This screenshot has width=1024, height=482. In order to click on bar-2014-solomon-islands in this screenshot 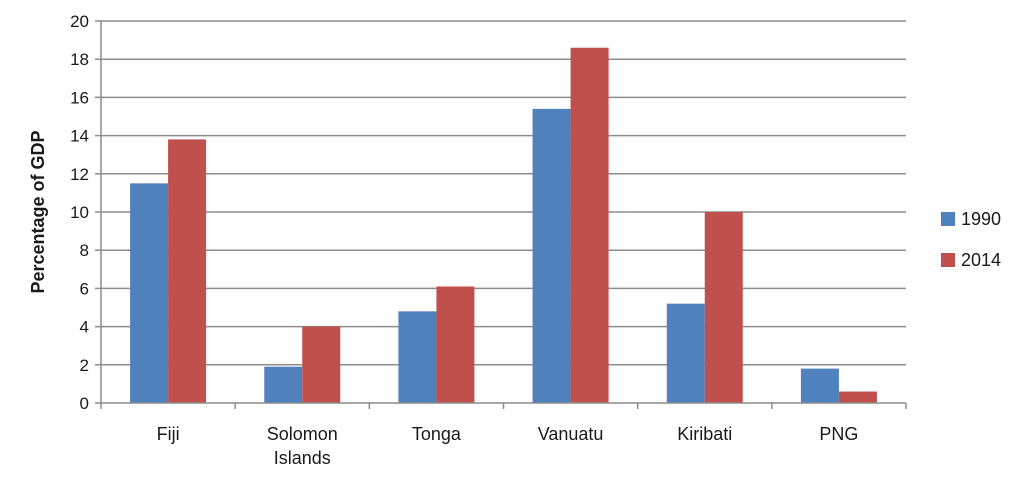, I will do `click(321, 364)`.